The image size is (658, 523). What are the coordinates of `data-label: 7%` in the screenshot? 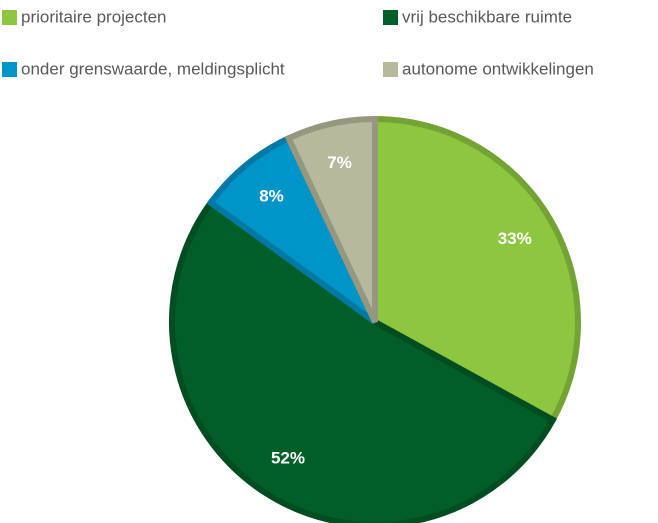 It's located at (339, 162).